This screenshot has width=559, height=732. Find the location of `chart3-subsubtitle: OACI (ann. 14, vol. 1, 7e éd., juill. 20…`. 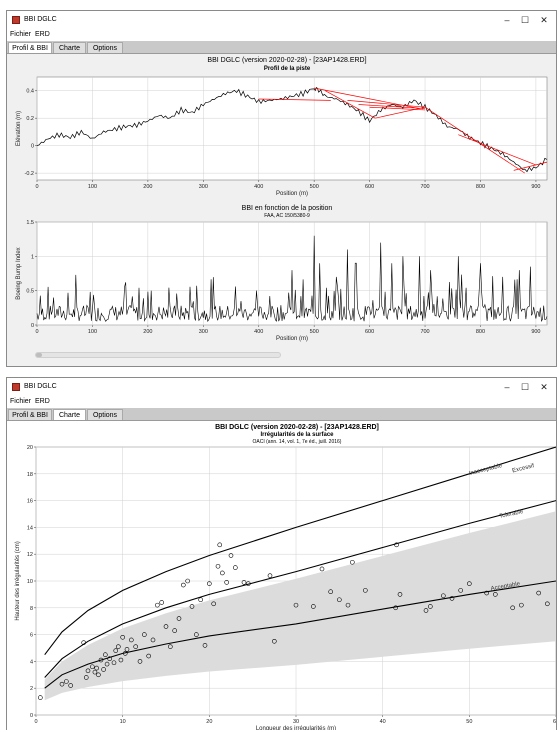

chart3-subsubtitle: OACI (ann. 14, vol. 1, 7e éd., juill. 20… is located at coordinates (297, 442).